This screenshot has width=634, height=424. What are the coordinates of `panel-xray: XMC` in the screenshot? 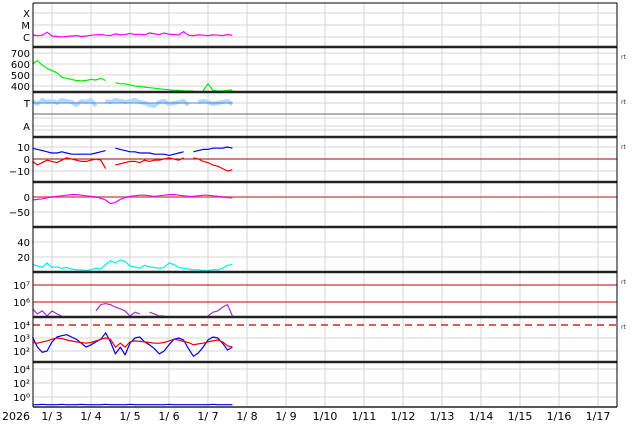 It's located at (319, 23).